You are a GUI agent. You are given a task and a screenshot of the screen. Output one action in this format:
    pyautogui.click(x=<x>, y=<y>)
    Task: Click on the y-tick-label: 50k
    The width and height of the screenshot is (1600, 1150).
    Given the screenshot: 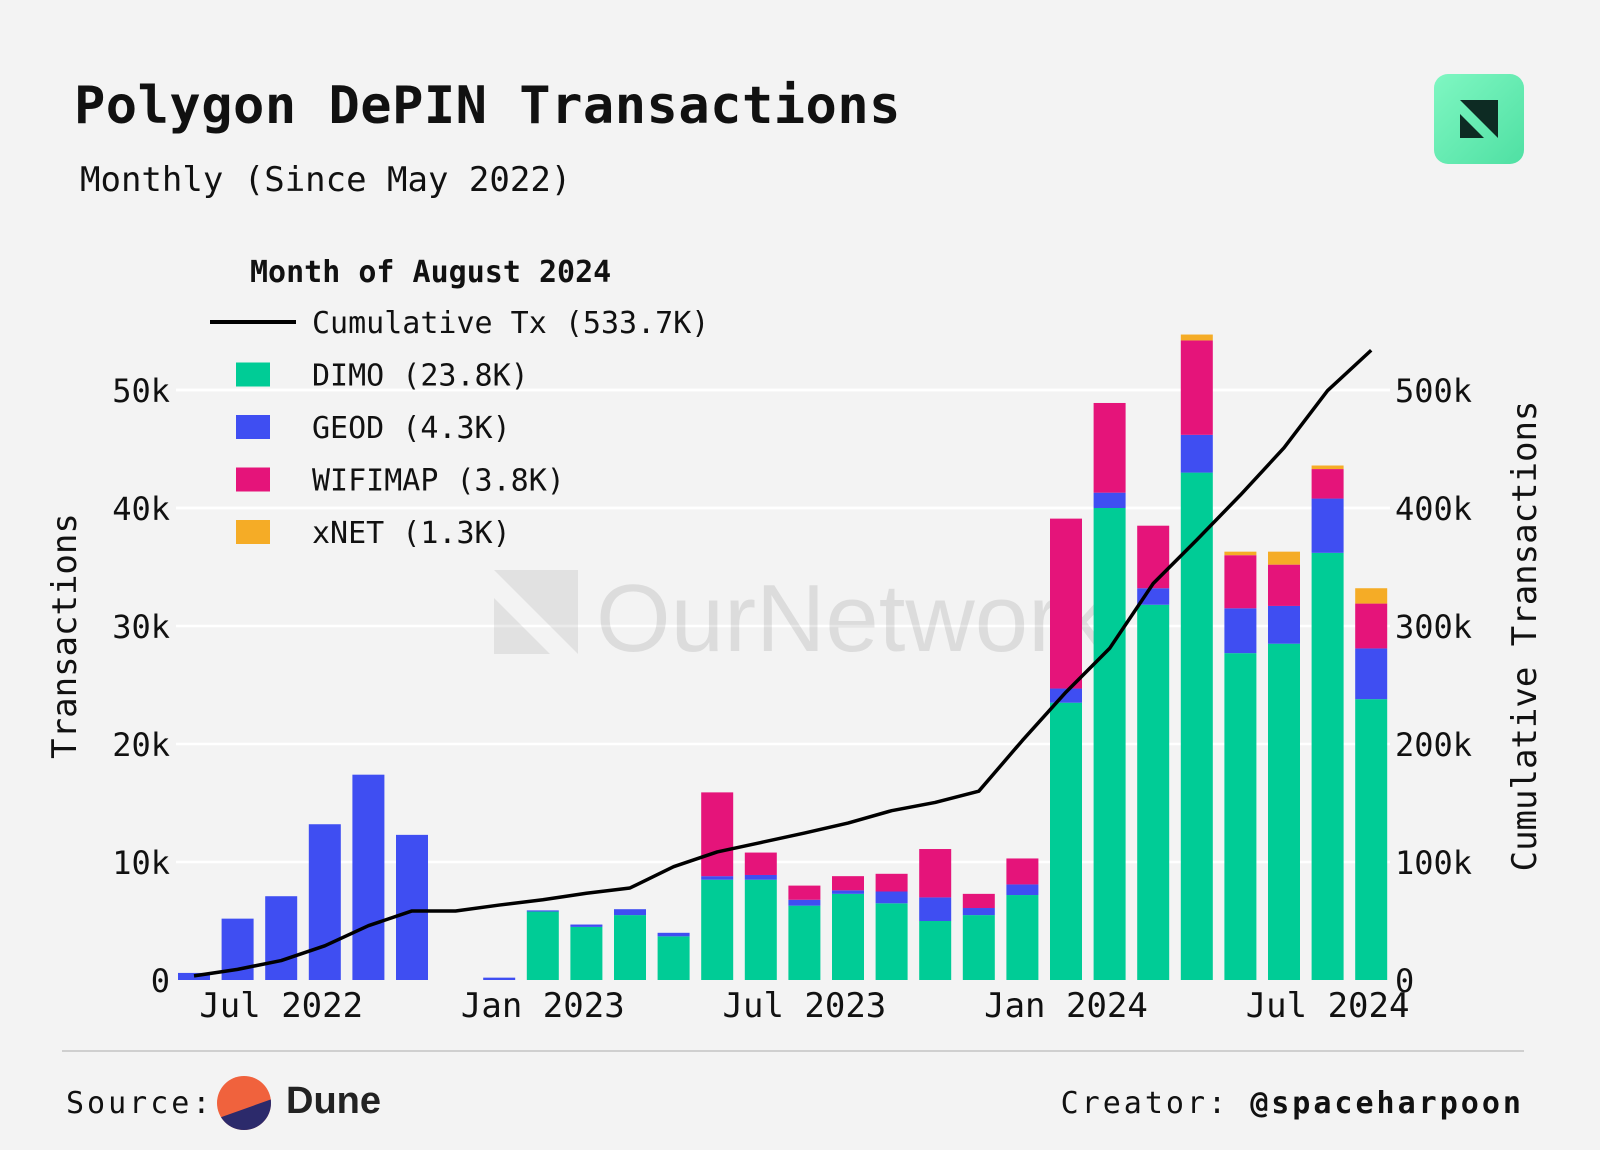 What is the action you would take?
    pyautogui.click(x=141, y=391)
    